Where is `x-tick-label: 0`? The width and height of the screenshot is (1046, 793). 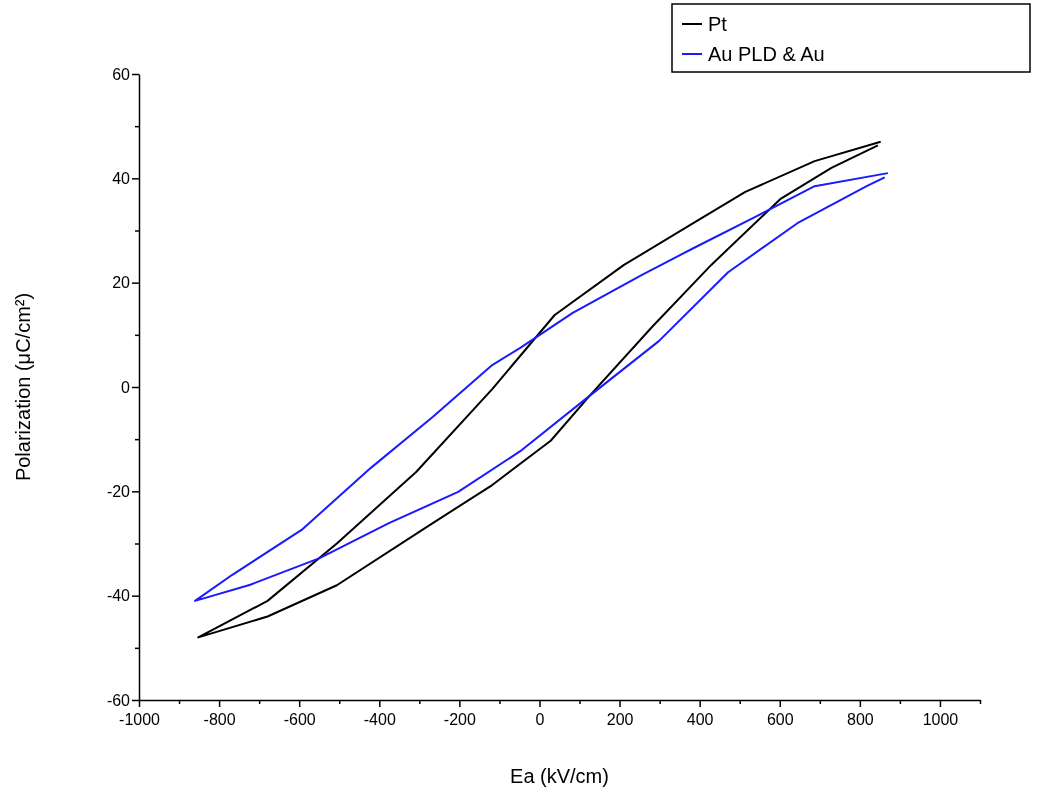 x-tick-label: 0 is located at coordinates (540, 719).